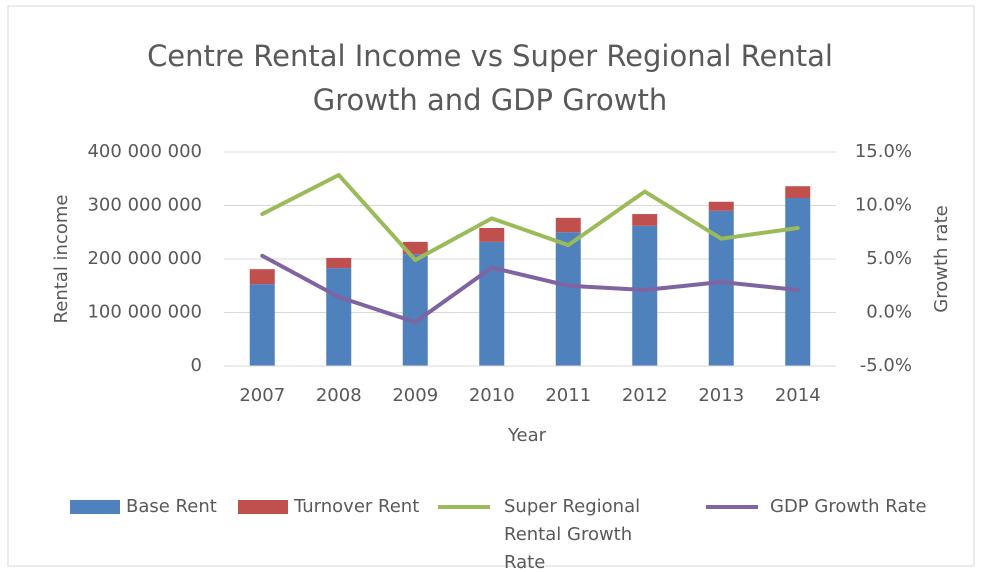 This screenshot has width=982, height=572. I want to click on y-tick-label: 300 000 000, so click(144, 205).